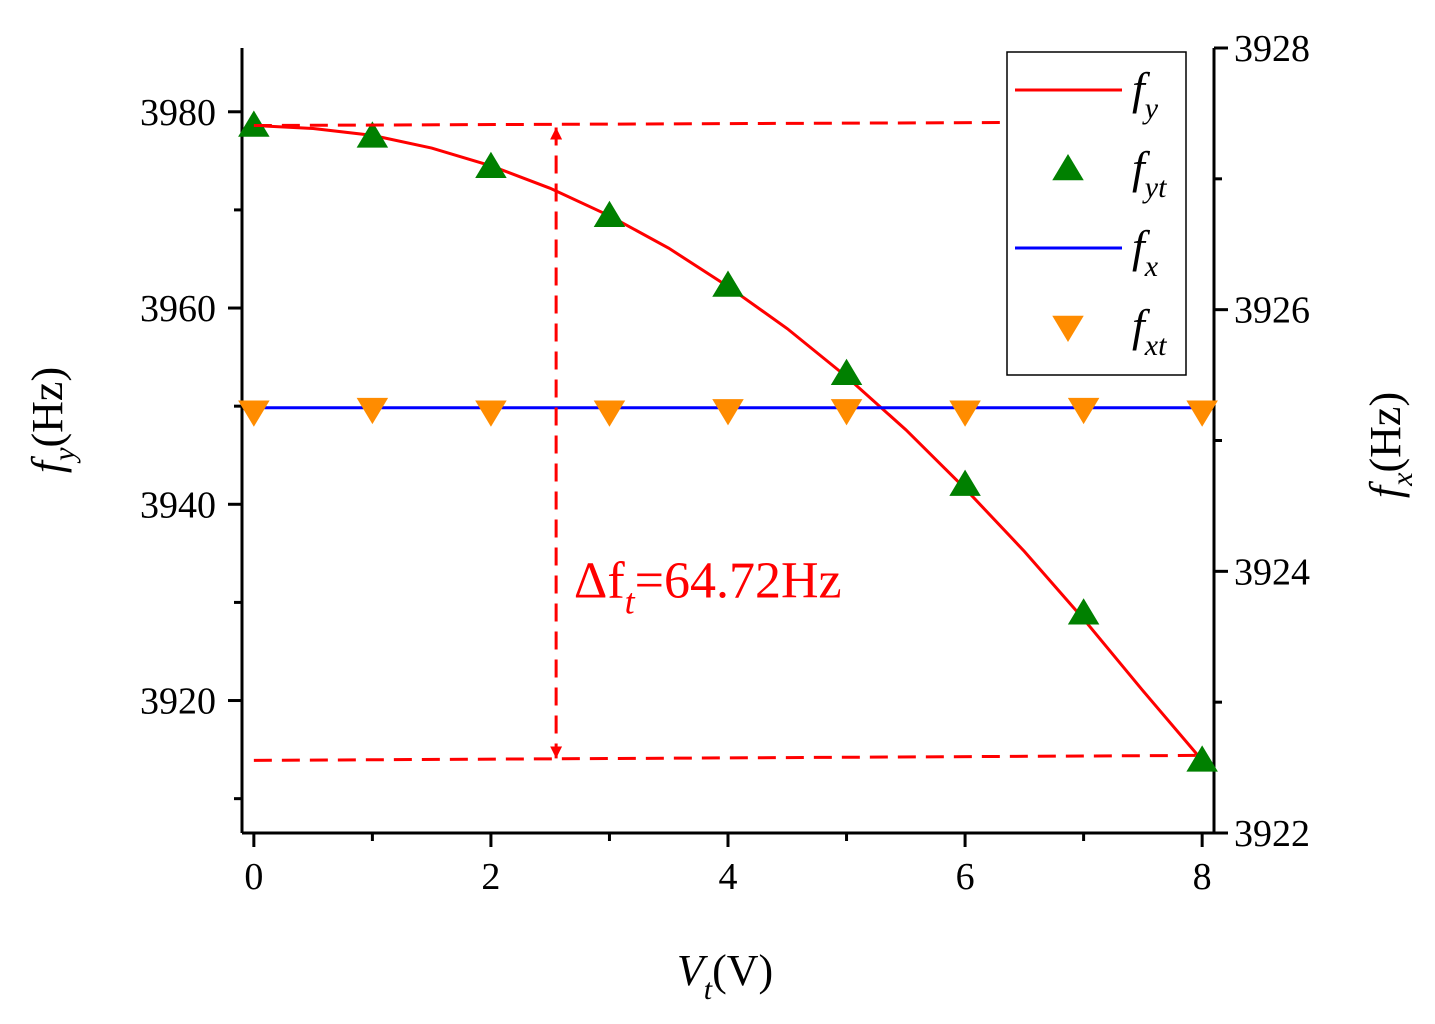 The image size is (1435, 1024). I want to click on y-axis-right-label-sub: x, so click(1402, 479).